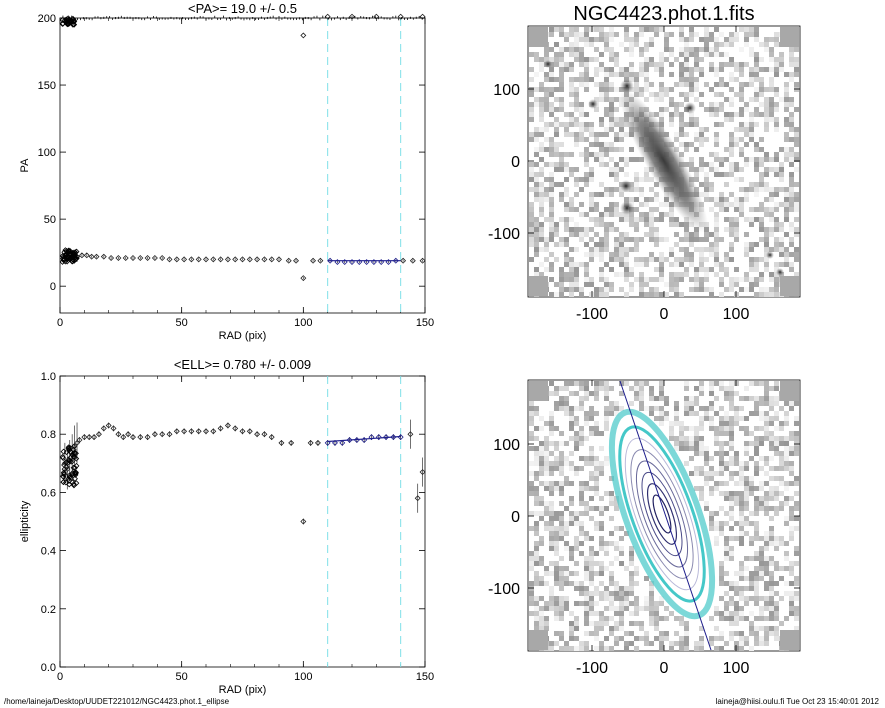 This screenshot has width=885, height=708. What do you see at coordinates (48, 610) in the screenshot?
I see `y-tick-label: 0.2` at bounding box center [48, 610].